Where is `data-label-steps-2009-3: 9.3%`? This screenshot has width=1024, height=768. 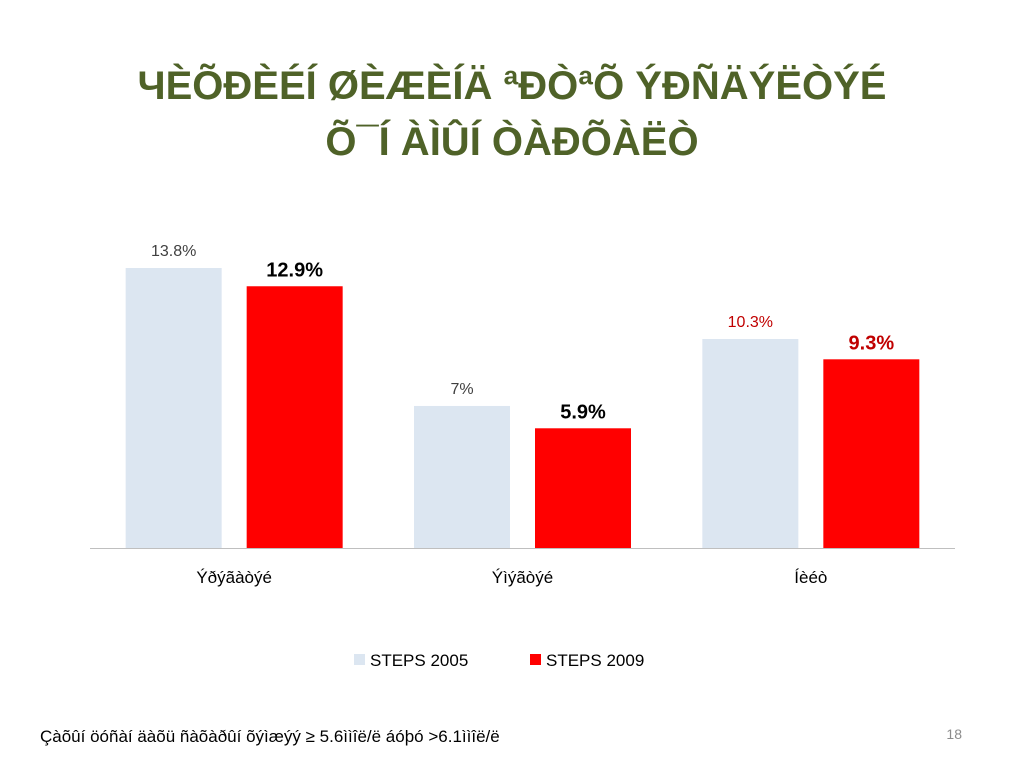 data-label-steps-2009-3: 9.3% is located at coordinates (872, 343).